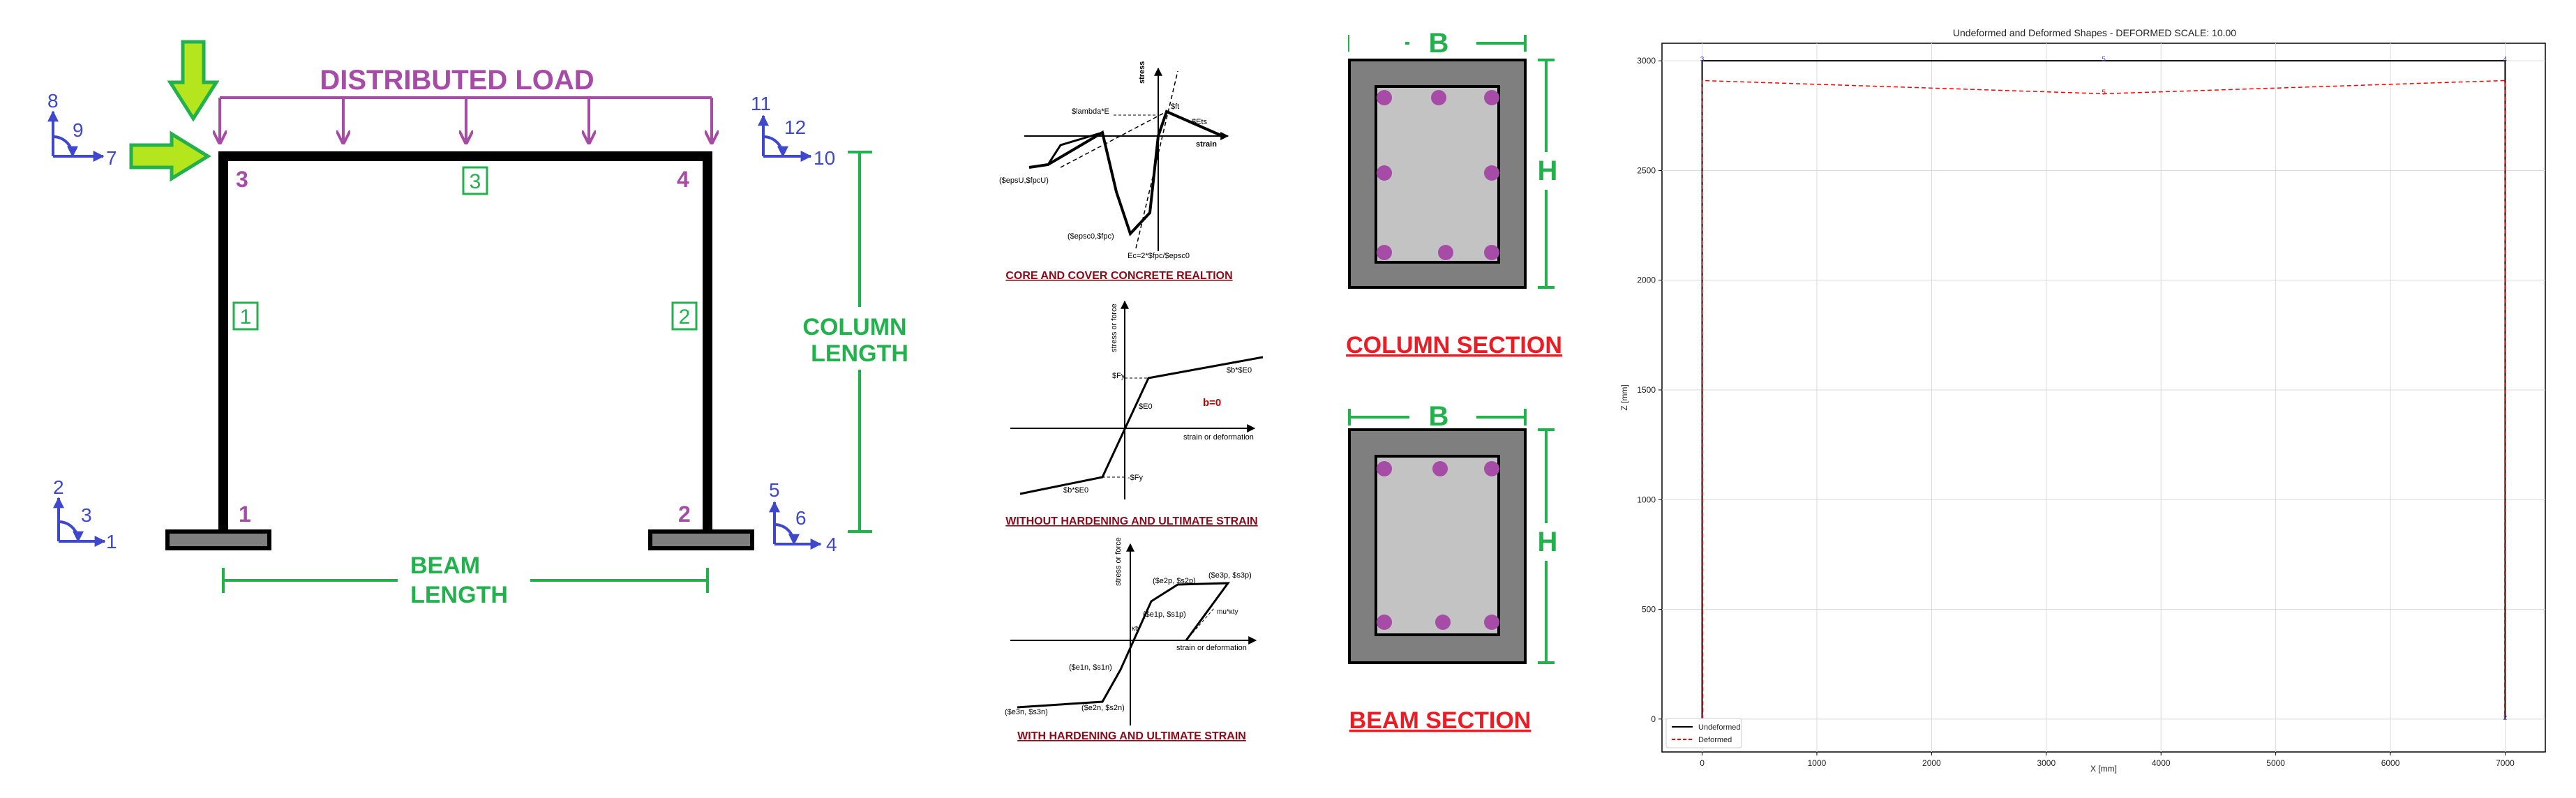 The image size is (2576, 798). I want to click on frame-members, so click(465, 341).